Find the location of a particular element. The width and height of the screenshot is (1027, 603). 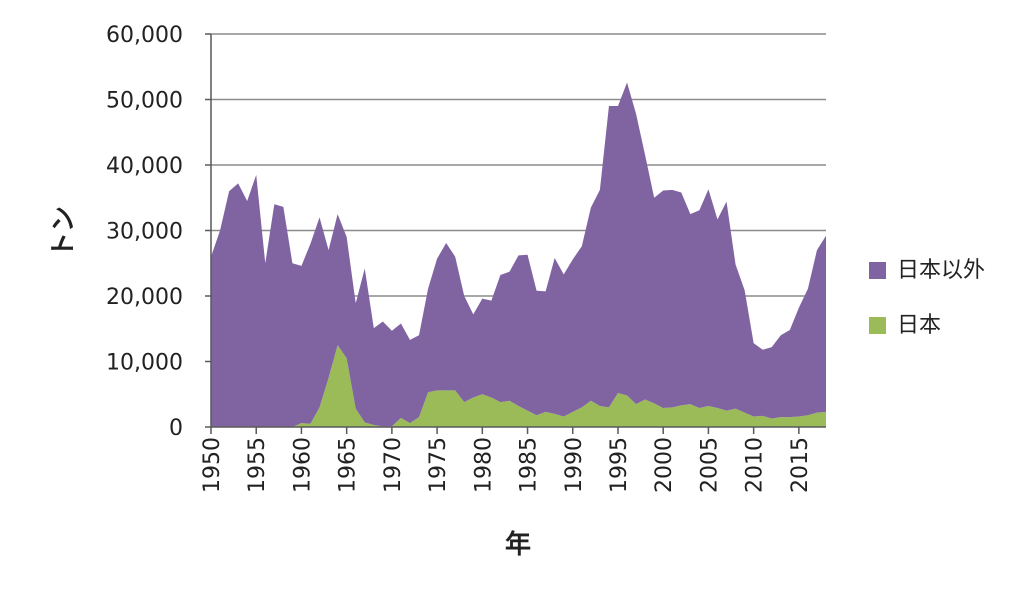

x-tick-label-12: 2010 is located at coordinates (755, 465).